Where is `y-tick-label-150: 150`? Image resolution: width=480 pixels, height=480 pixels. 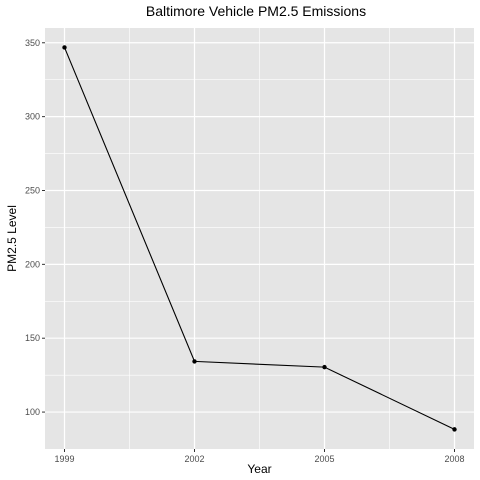 y-tick-label-150: 150 is located at coordinates (32, 338).